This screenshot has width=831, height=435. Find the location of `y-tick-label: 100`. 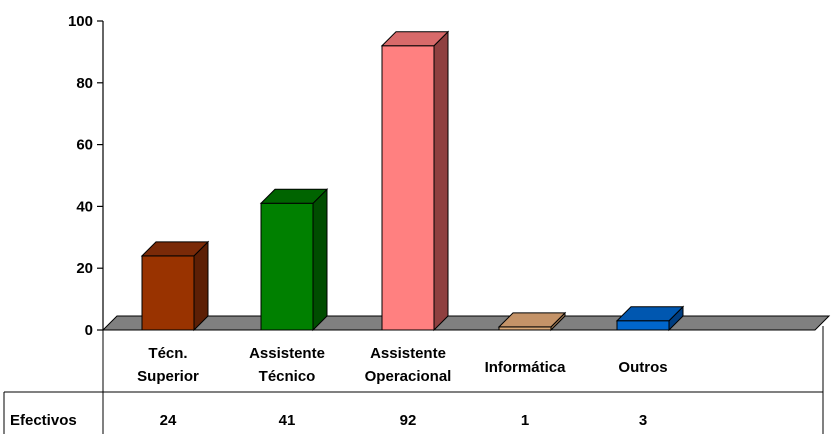

y-tick-label: 100 is located at coordinates (80, 21).